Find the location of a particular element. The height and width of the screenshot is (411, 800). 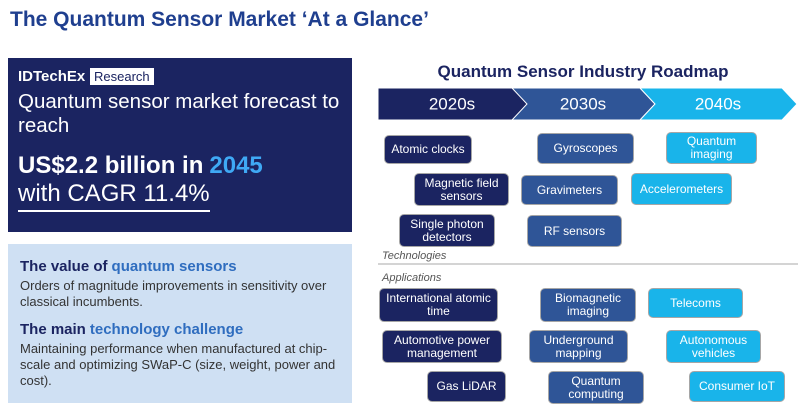

challenge-heading: The main technology challenge is located at coordinates (131, 329).